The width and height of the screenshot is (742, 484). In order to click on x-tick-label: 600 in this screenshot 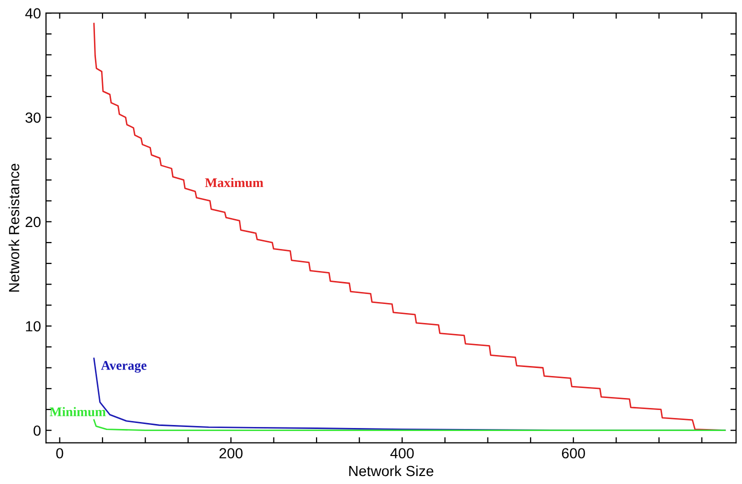, I will do `click(573, 453)`.